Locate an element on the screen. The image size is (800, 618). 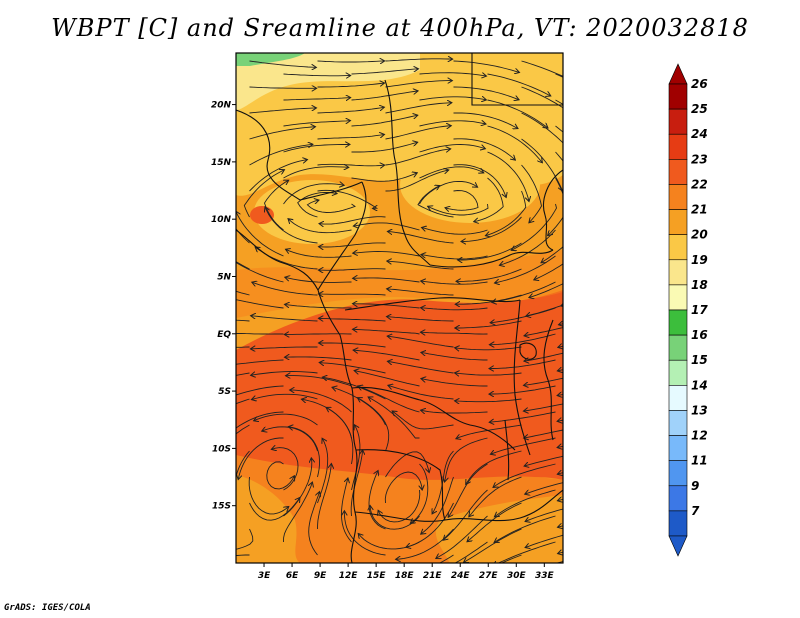
border-west-sahel is located at coordinates (299, 155).